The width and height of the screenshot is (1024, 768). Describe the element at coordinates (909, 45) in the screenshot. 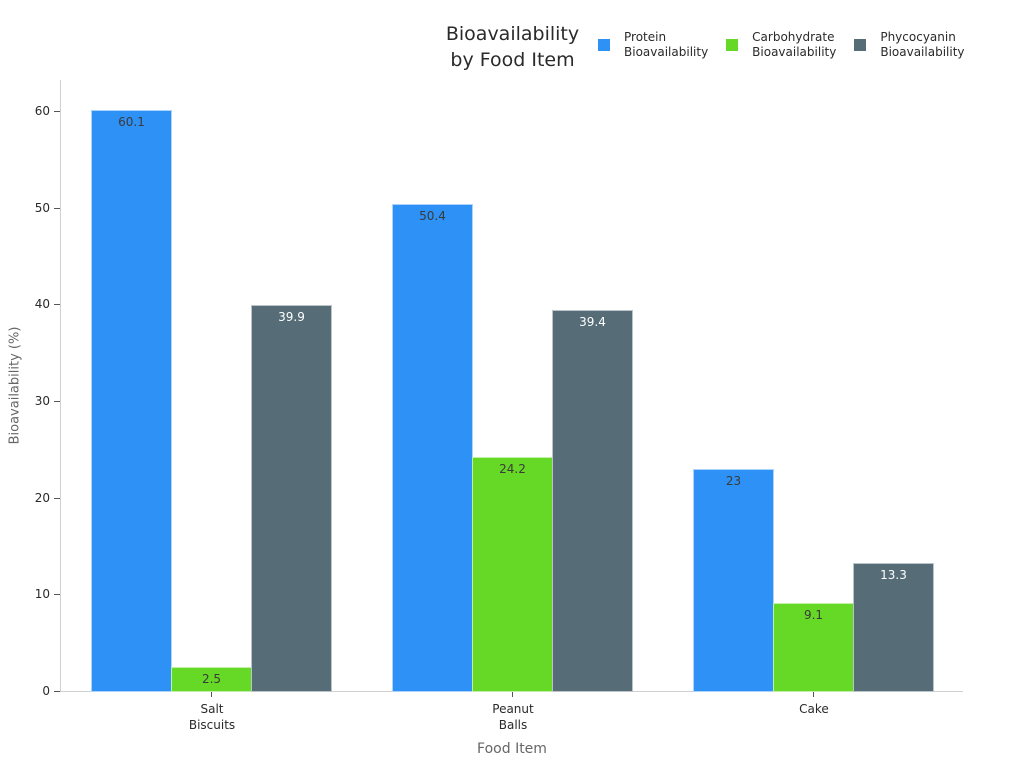

I see `legend-item-phycocyanin: Phycocyanin Bioavailability` at that location.